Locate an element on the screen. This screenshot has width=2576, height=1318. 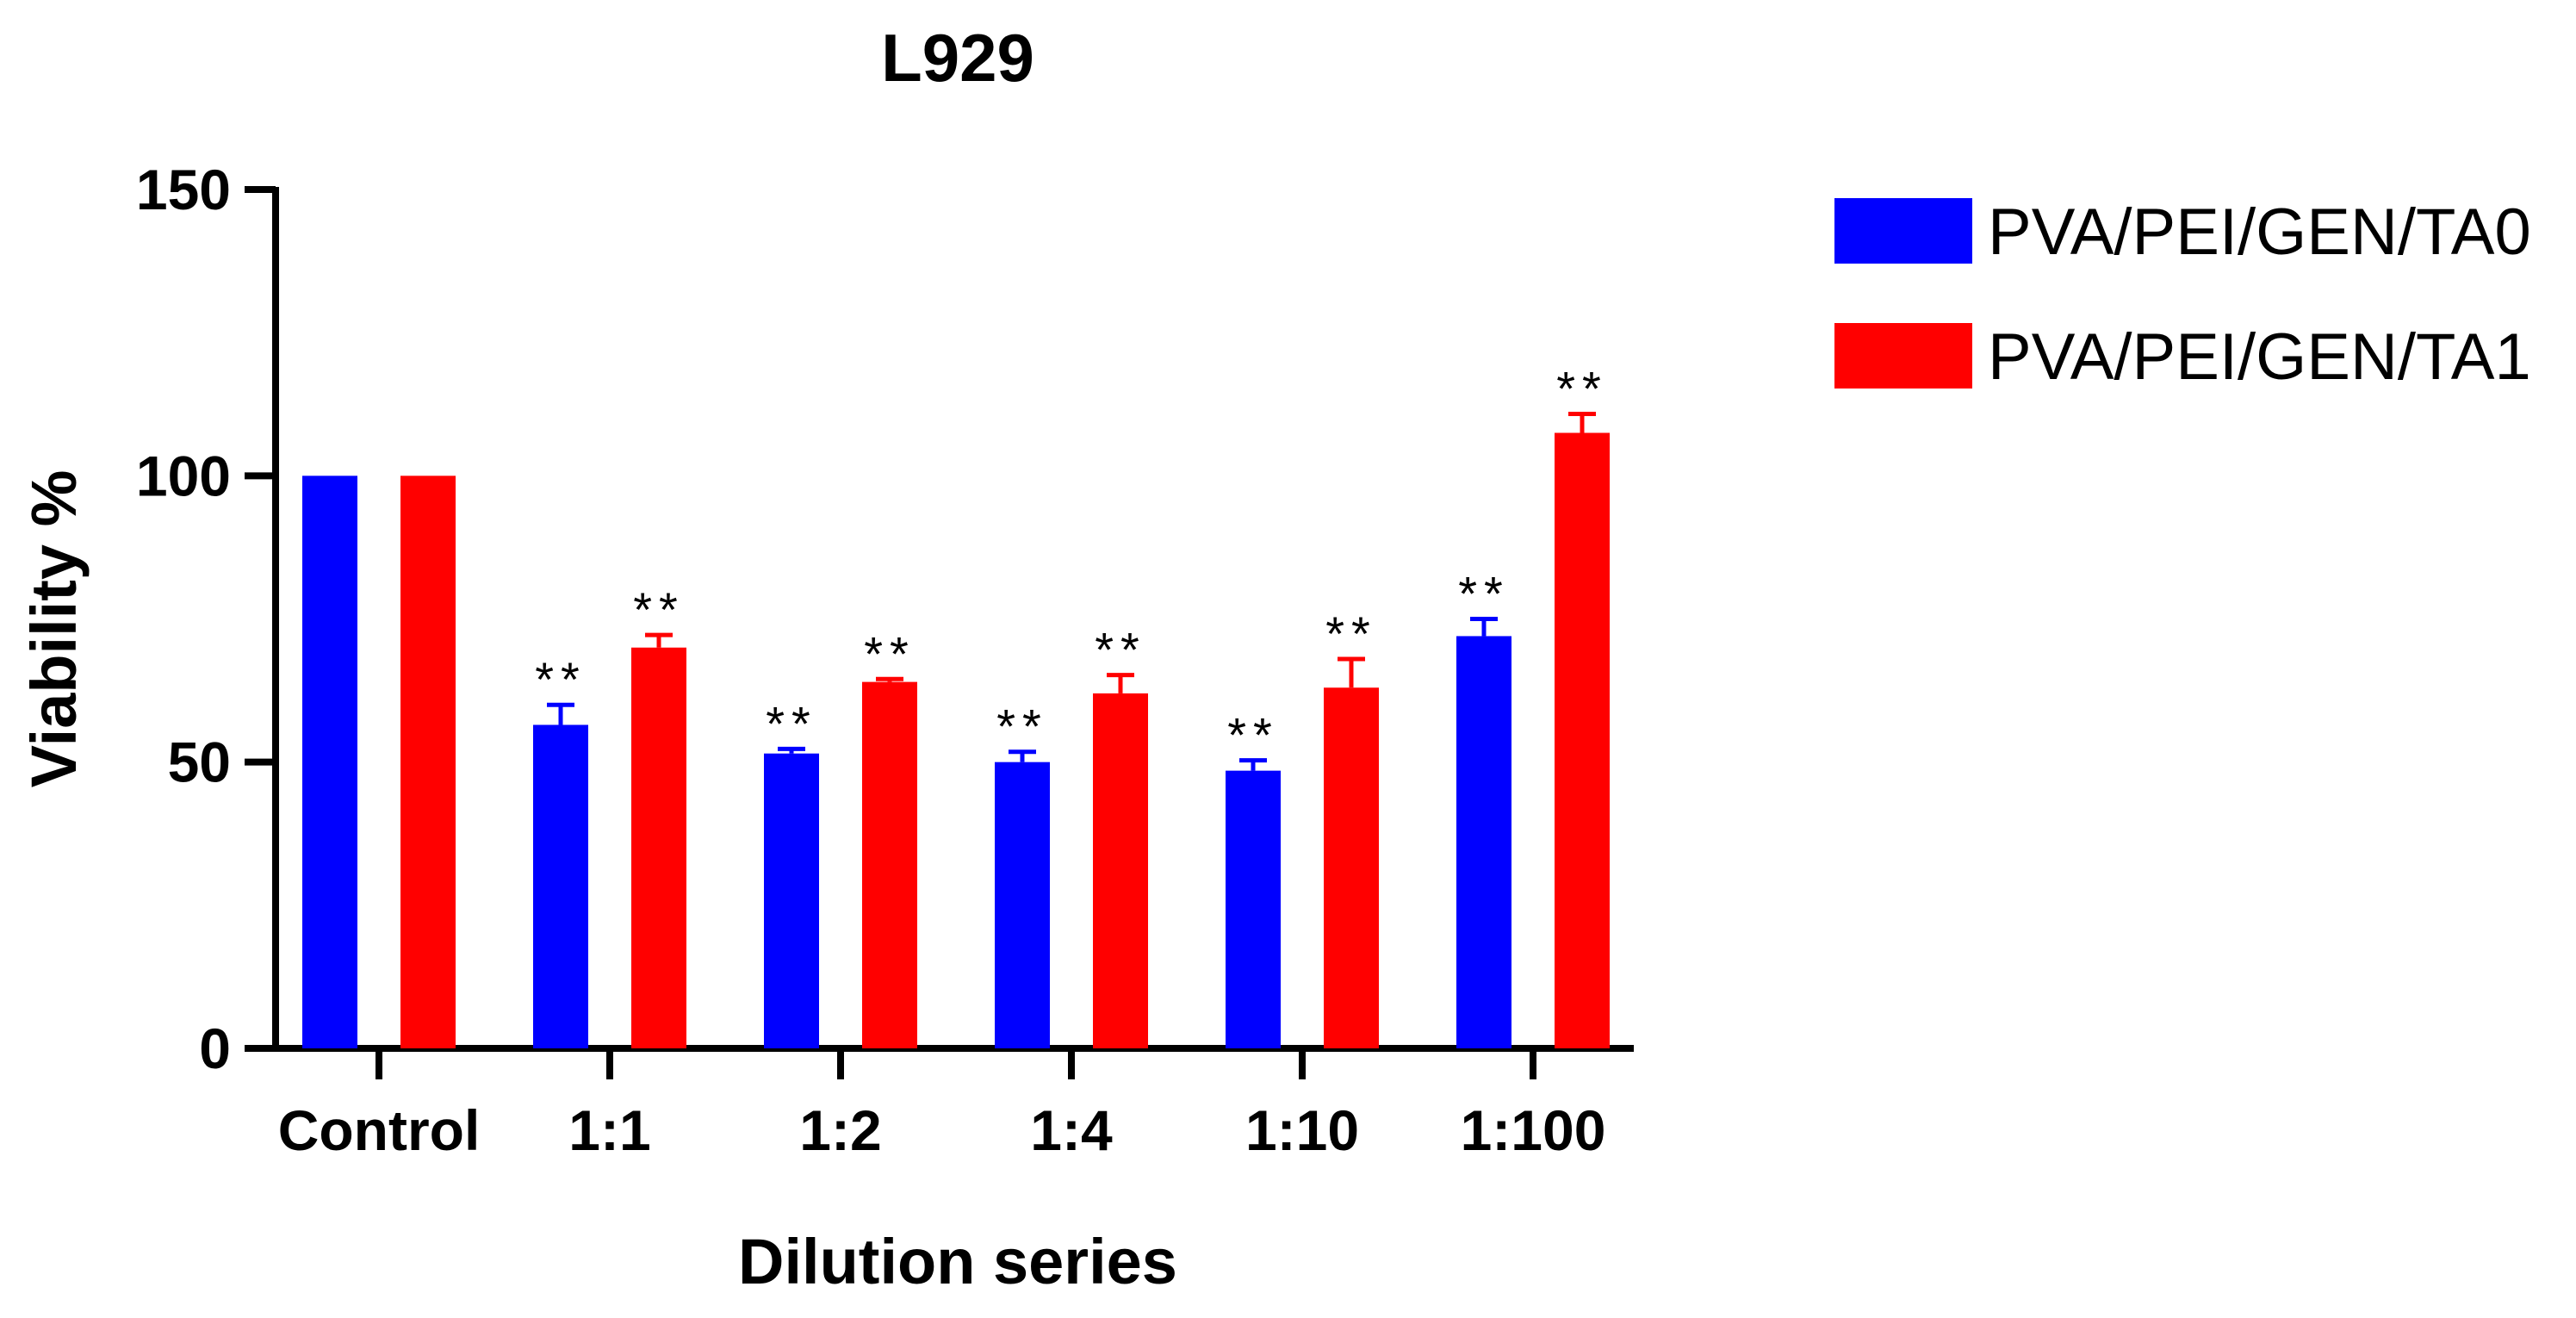
y-tick-label: 50 is located at coordinates (199, 762).